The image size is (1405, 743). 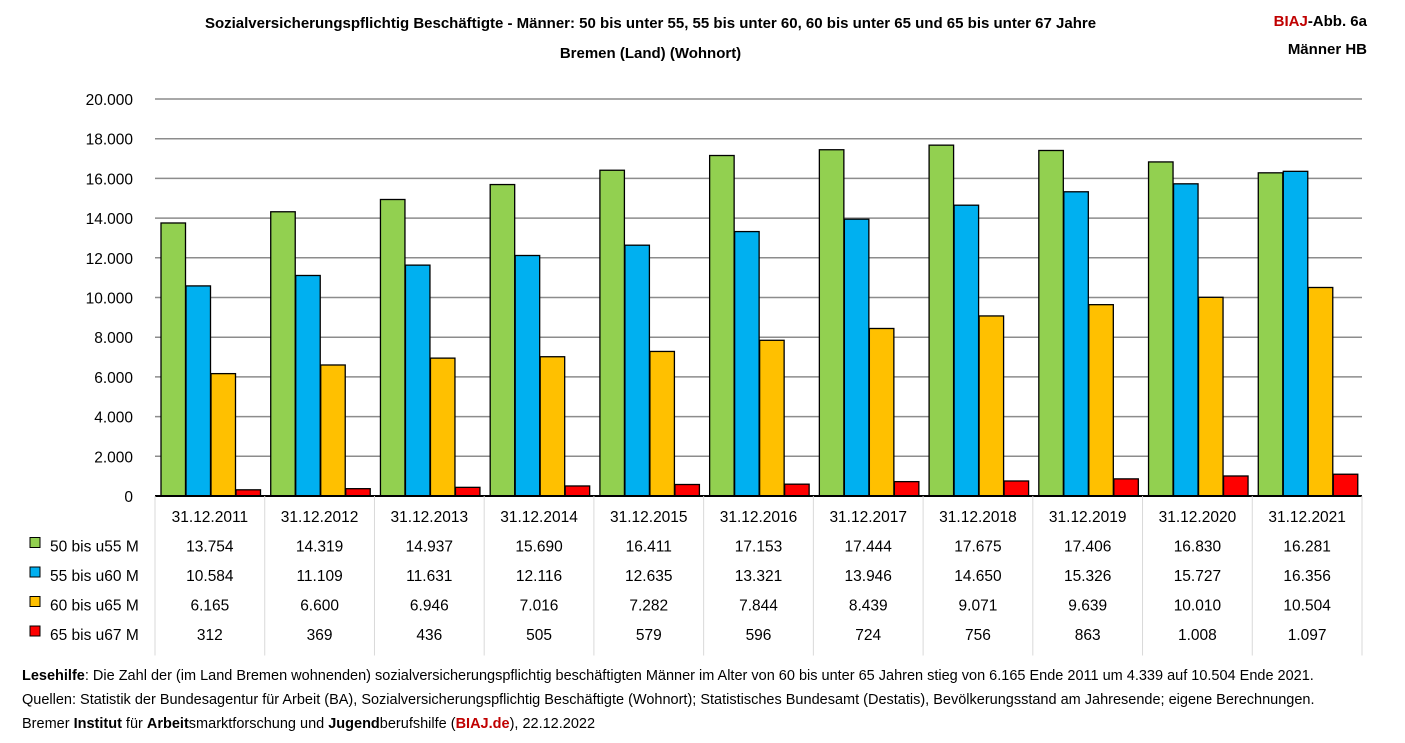 What do you see at coordinates (482, 724) in the screenshot?
I see `publisher-link: BIAJ.de` at bounding box center [482, 724].